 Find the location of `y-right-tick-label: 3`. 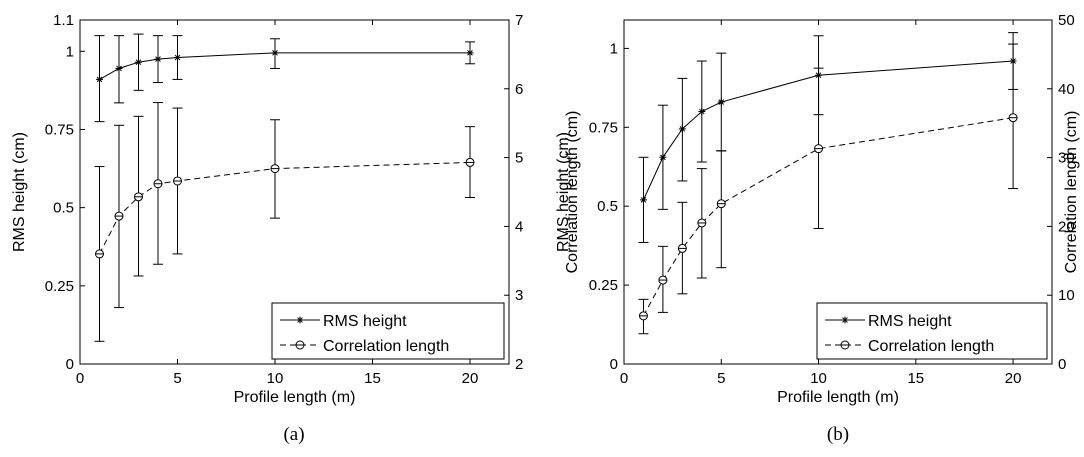

y-right-tick-label: 3 is located at coordinates (519, 295).